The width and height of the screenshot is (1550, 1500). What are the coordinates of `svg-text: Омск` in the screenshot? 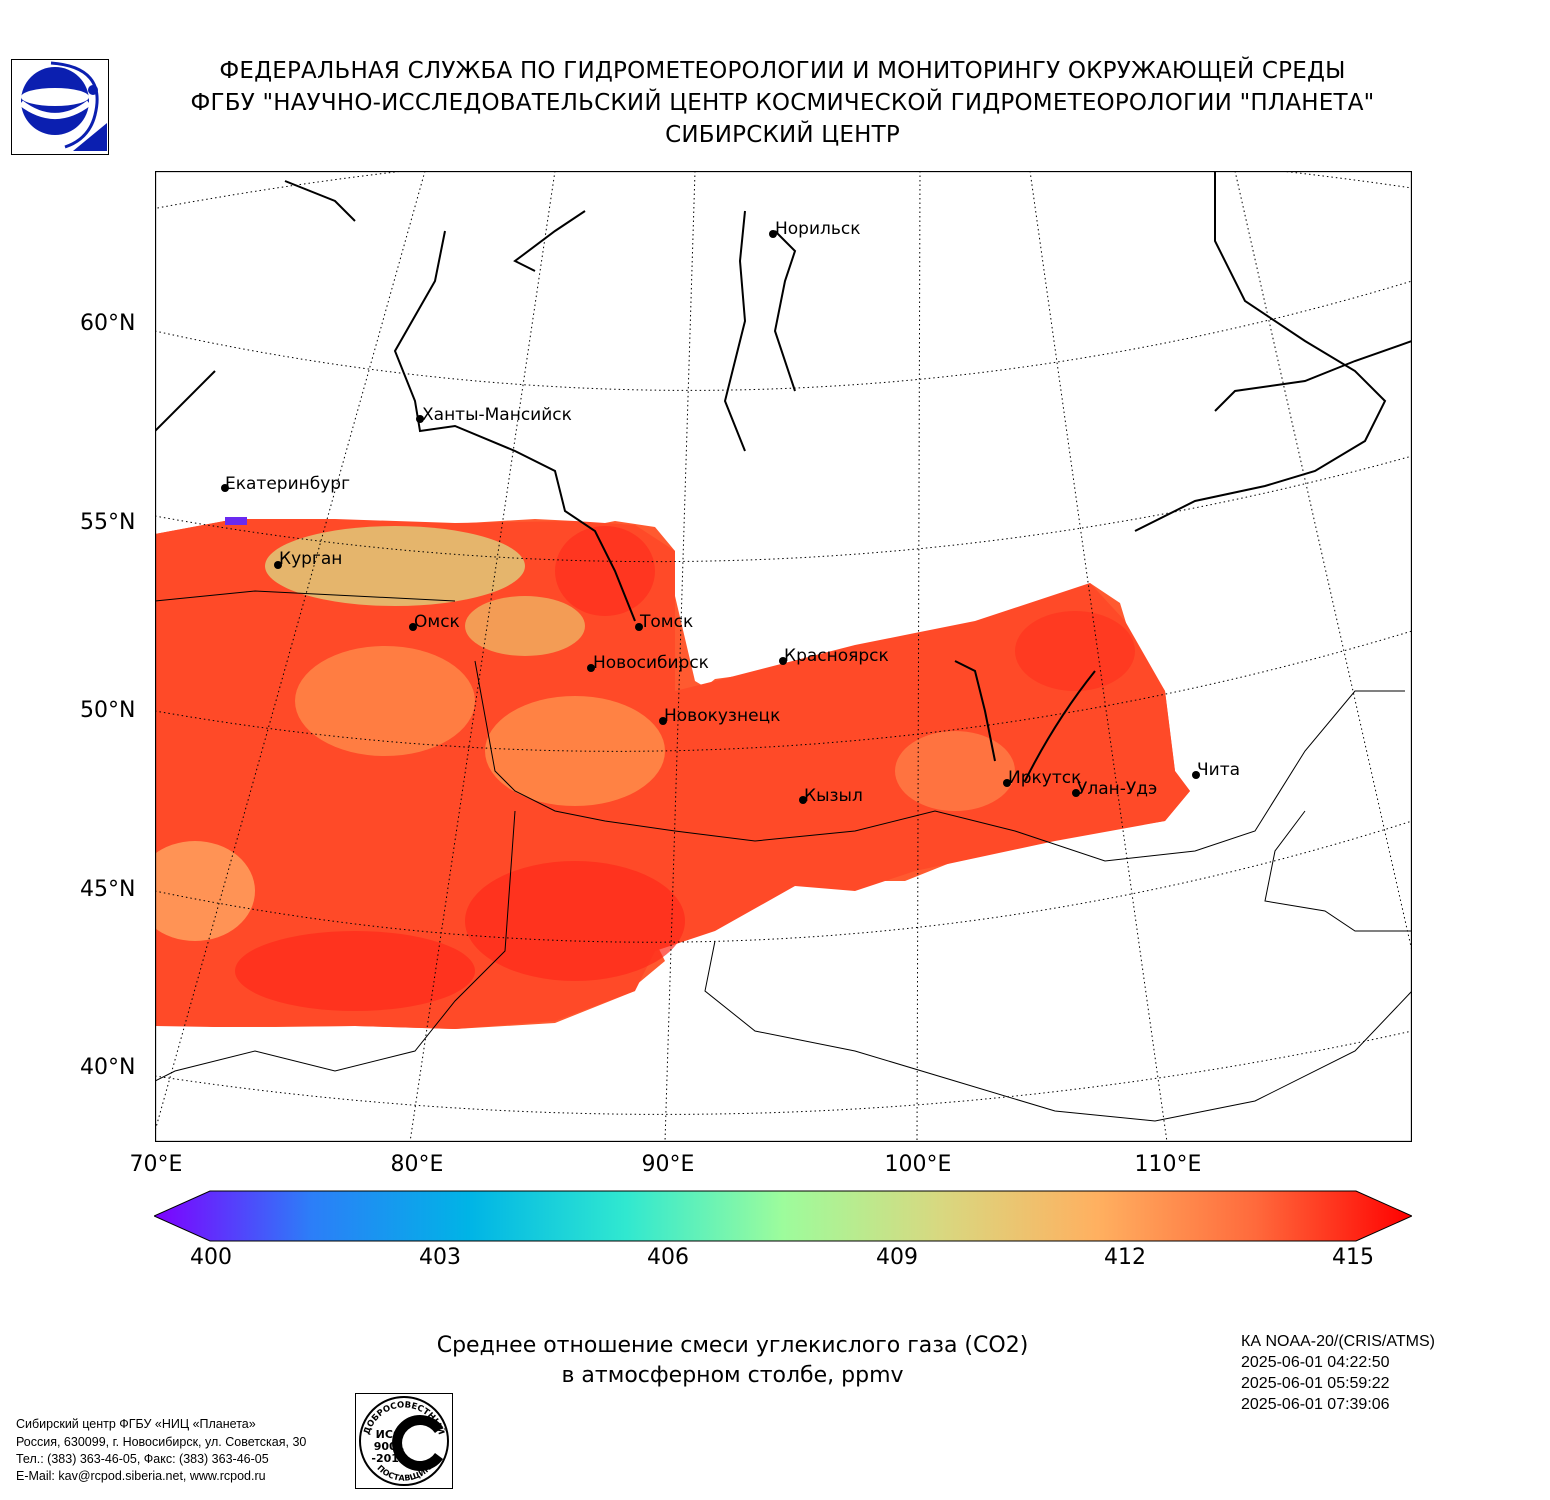 It's located at (437, 622).